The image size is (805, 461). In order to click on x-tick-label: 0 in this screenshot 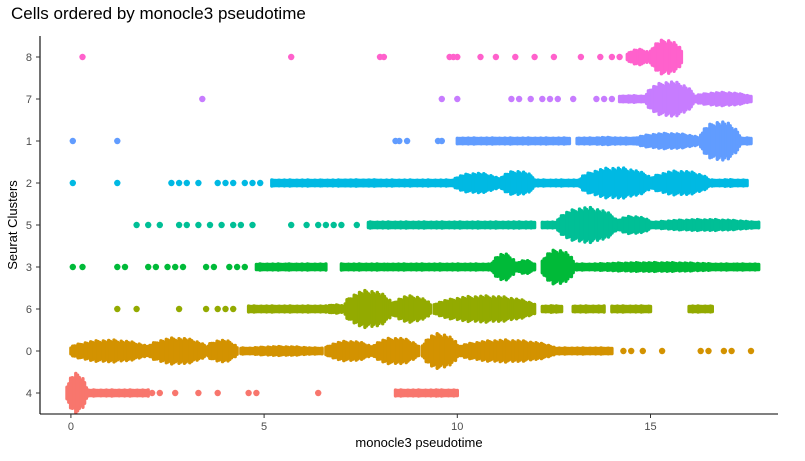, I will do `click(71, 427)`.